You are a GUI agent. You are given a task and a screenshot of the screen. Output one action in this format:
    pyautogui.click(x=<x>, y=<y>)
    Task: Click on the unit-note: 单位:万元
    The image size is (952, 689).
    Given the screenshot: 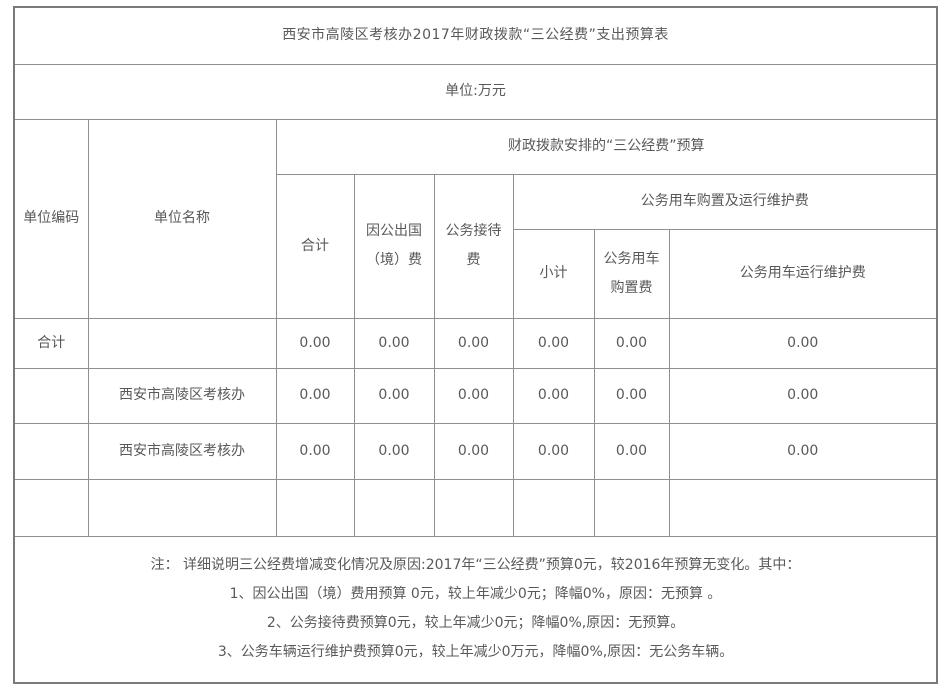 What is the action you would take?
    pyautogui.click(x=475, y=91)
    